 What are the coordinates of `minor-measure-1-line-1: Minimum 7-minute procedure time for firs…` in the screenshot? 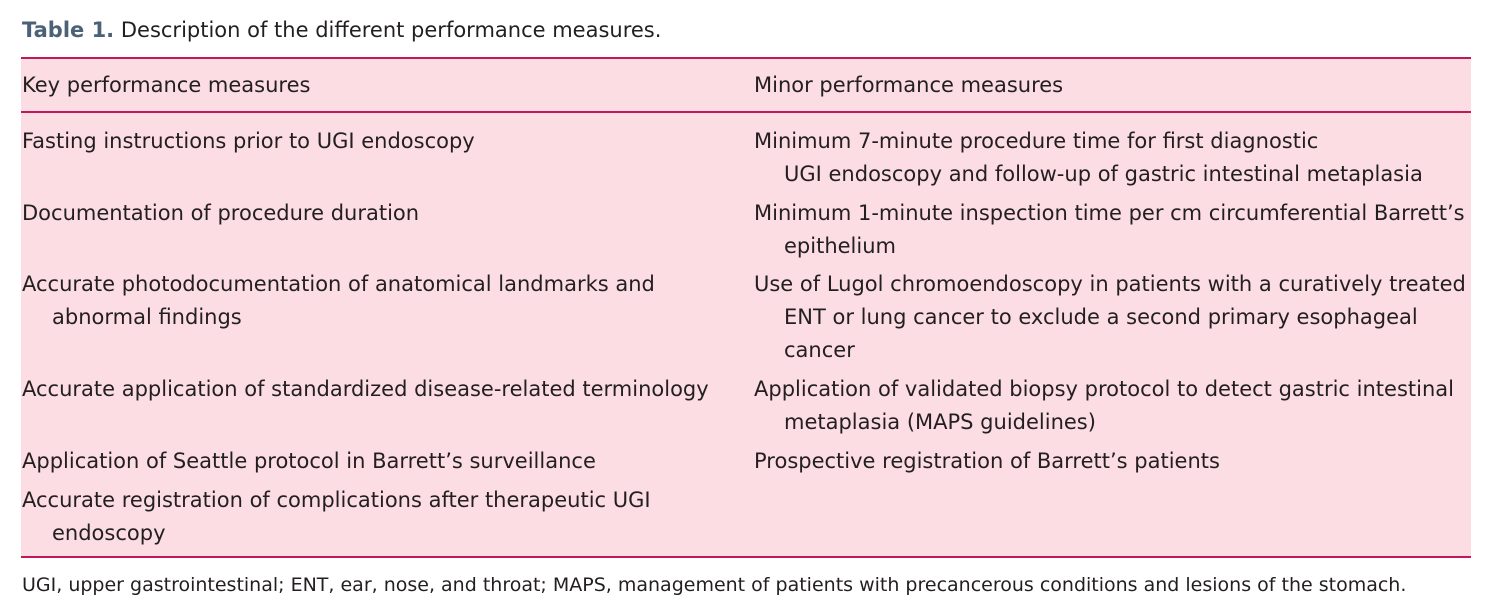 It's located at (1036, 141).